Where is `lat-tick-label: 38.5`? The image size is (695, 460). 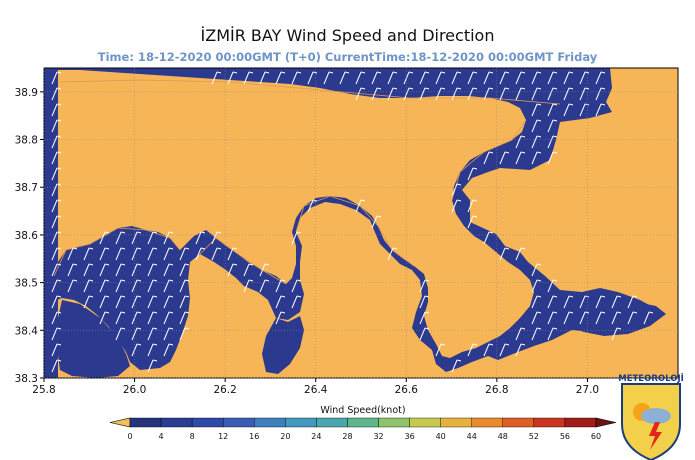 lat-tick-label: 38.5 is located at coordinates (26, 284).